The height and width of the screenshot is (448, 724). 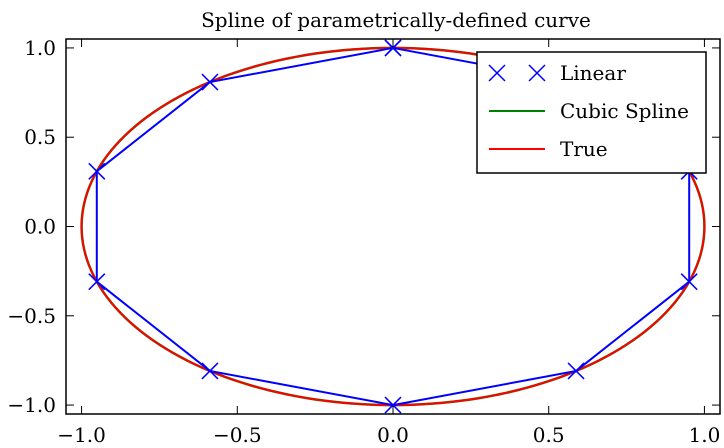 What do you see at coordinates (237, 435) in the screenshot?
I see `x-tick-label: −0.5` at bounding box center [237, 435].